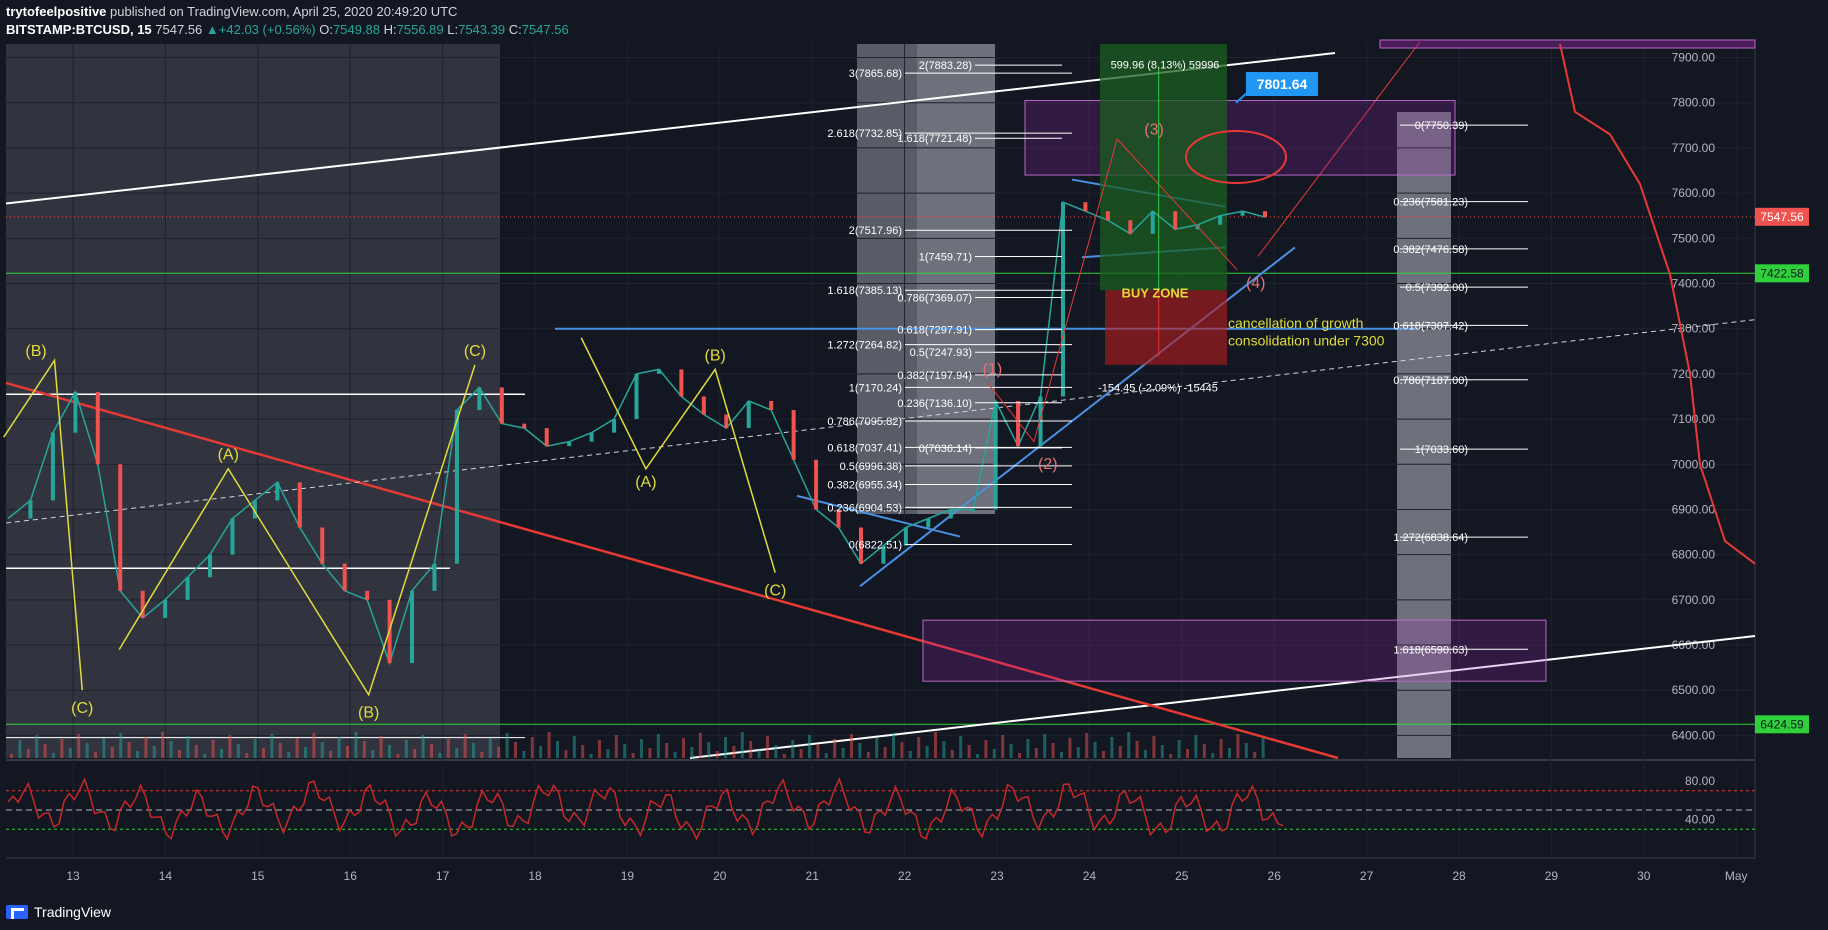 This screenshot has height=930, width=1828. What do you see at coordinates (1240, 137) in the screenshot?
I see `target-zone-box` at bounding box center [1240, 137].